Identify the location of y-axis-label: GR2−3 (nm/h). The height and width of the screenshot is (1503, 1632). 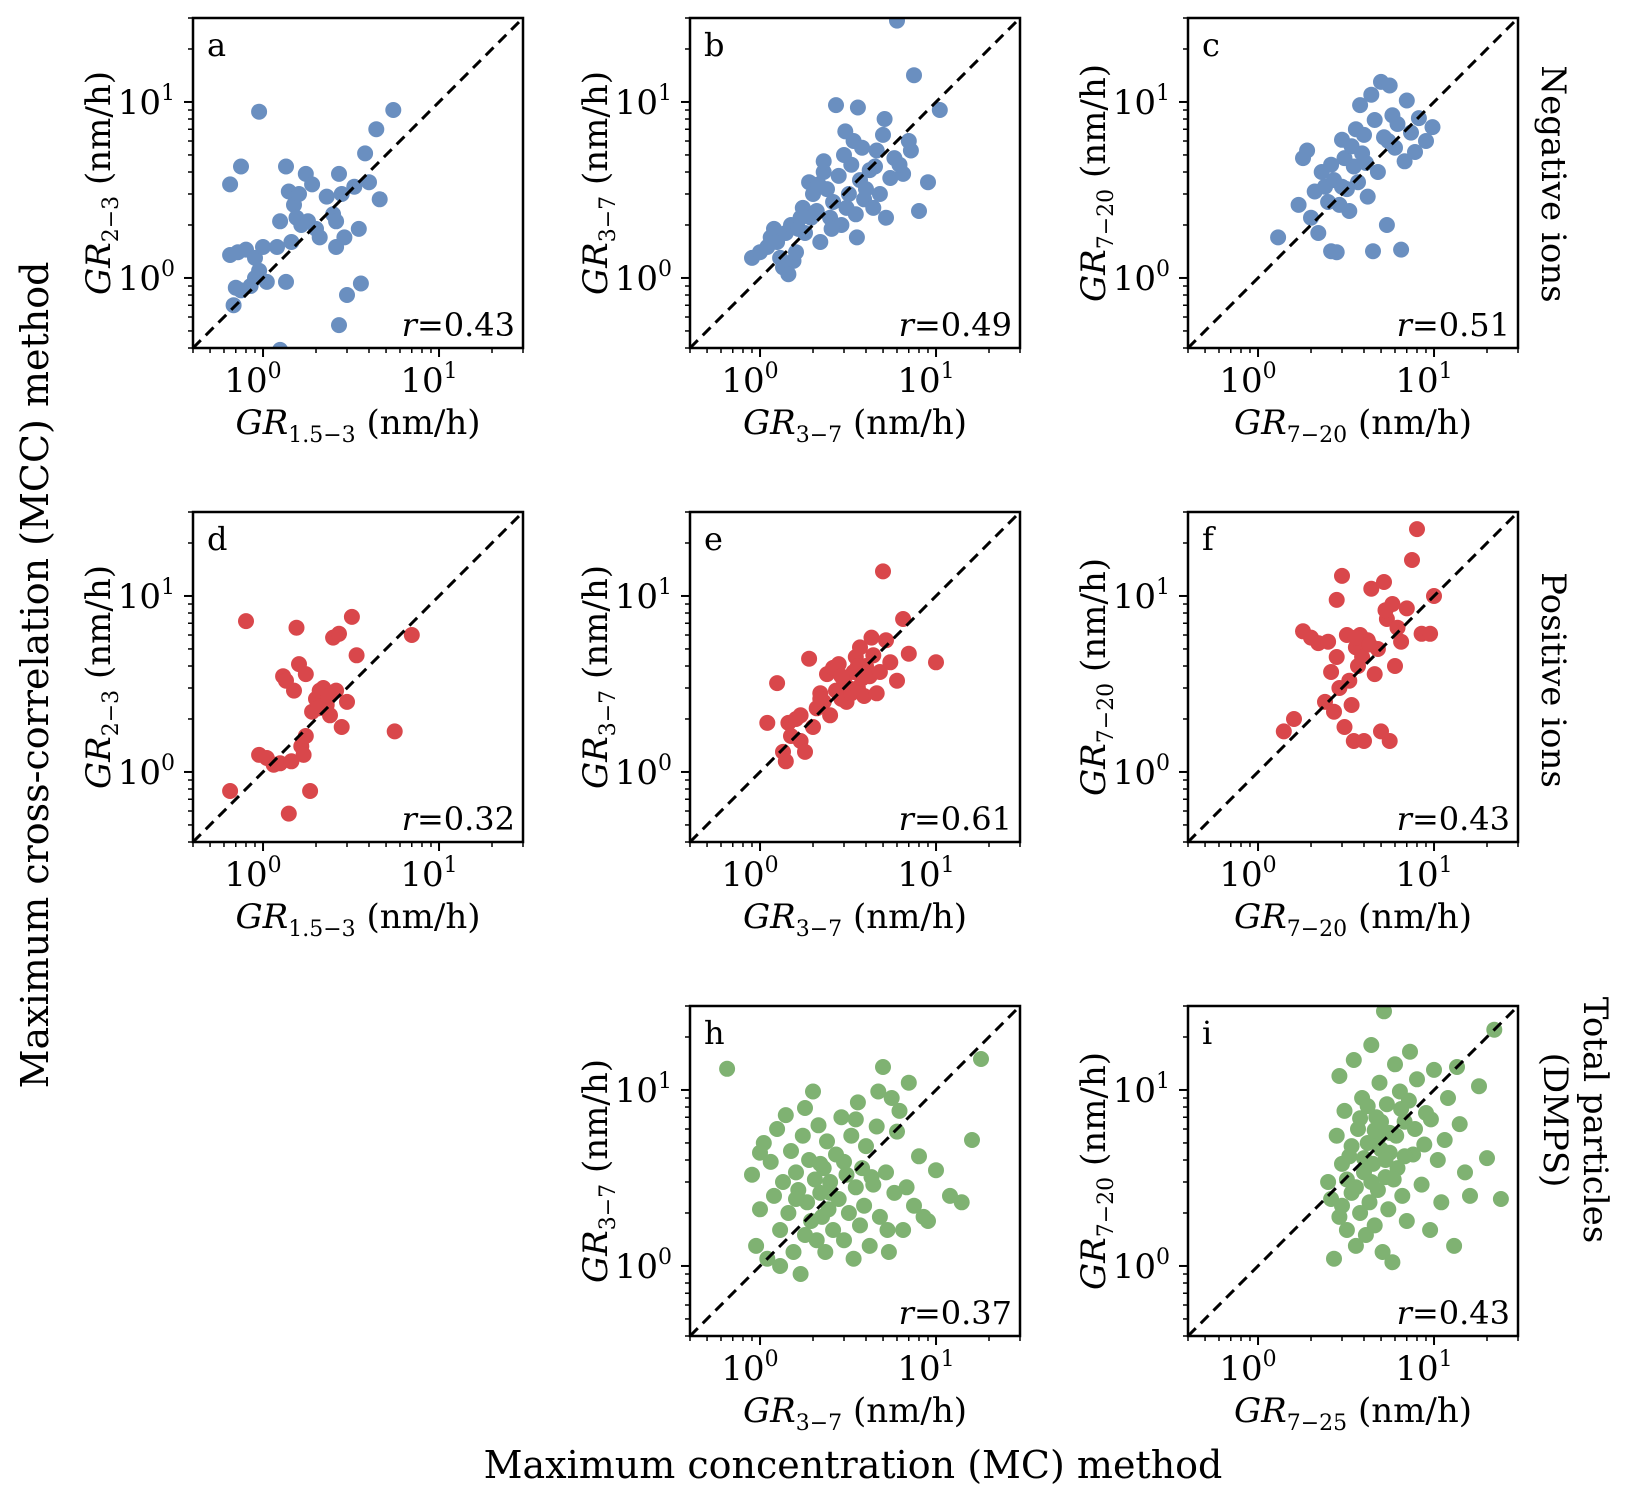
(101, 183).